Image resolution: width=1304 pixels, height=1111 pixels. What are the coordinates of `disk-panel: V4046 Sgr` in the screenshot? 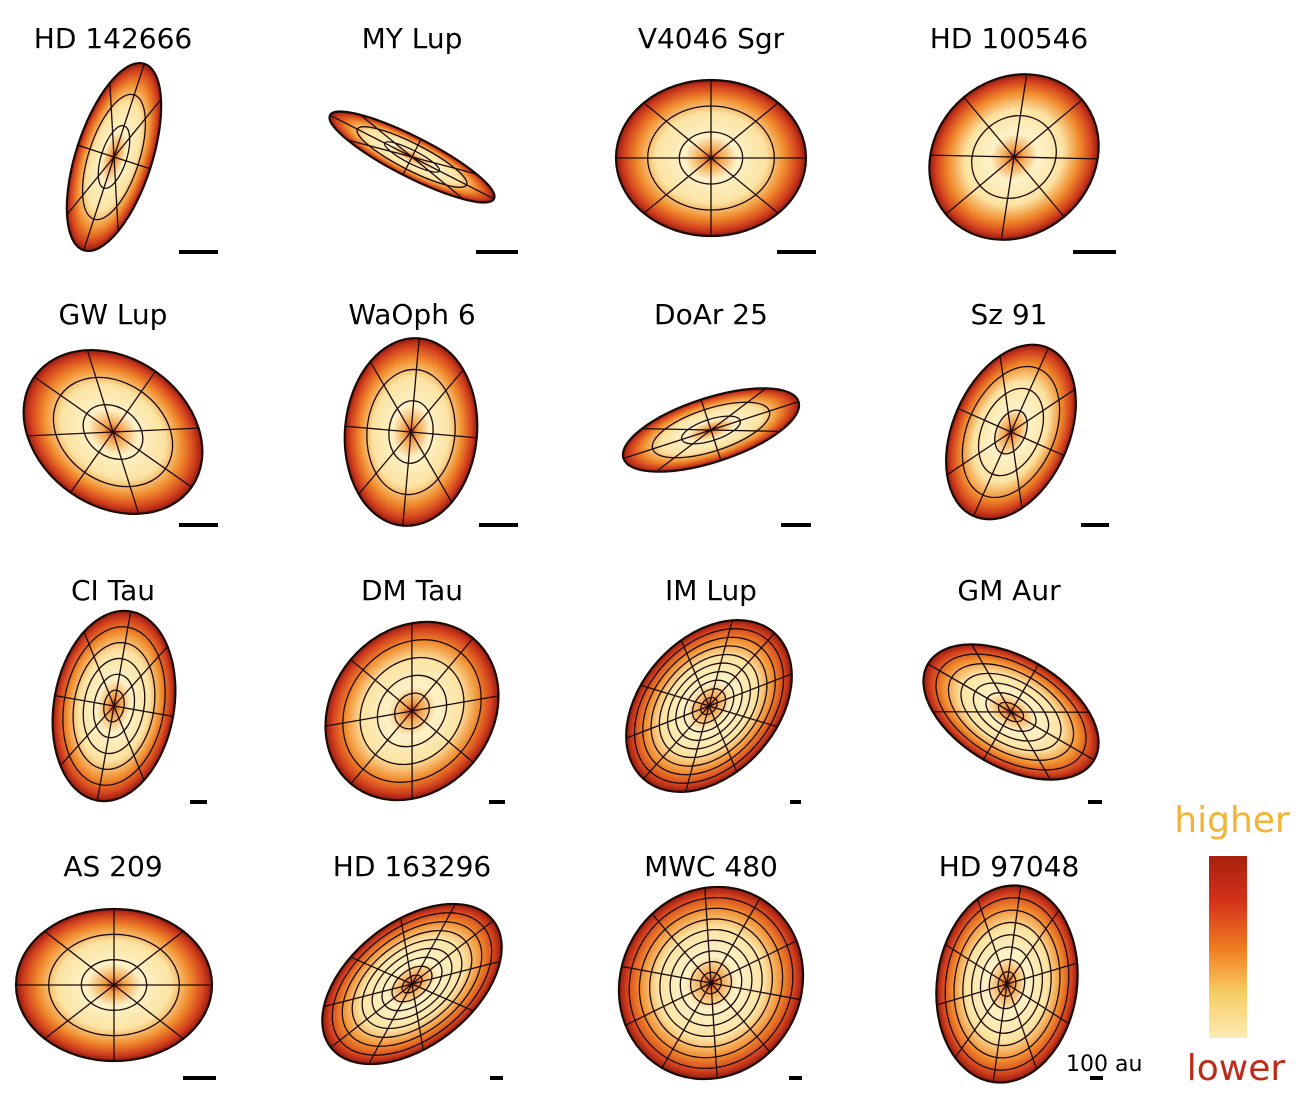 It's located at (715, 138).